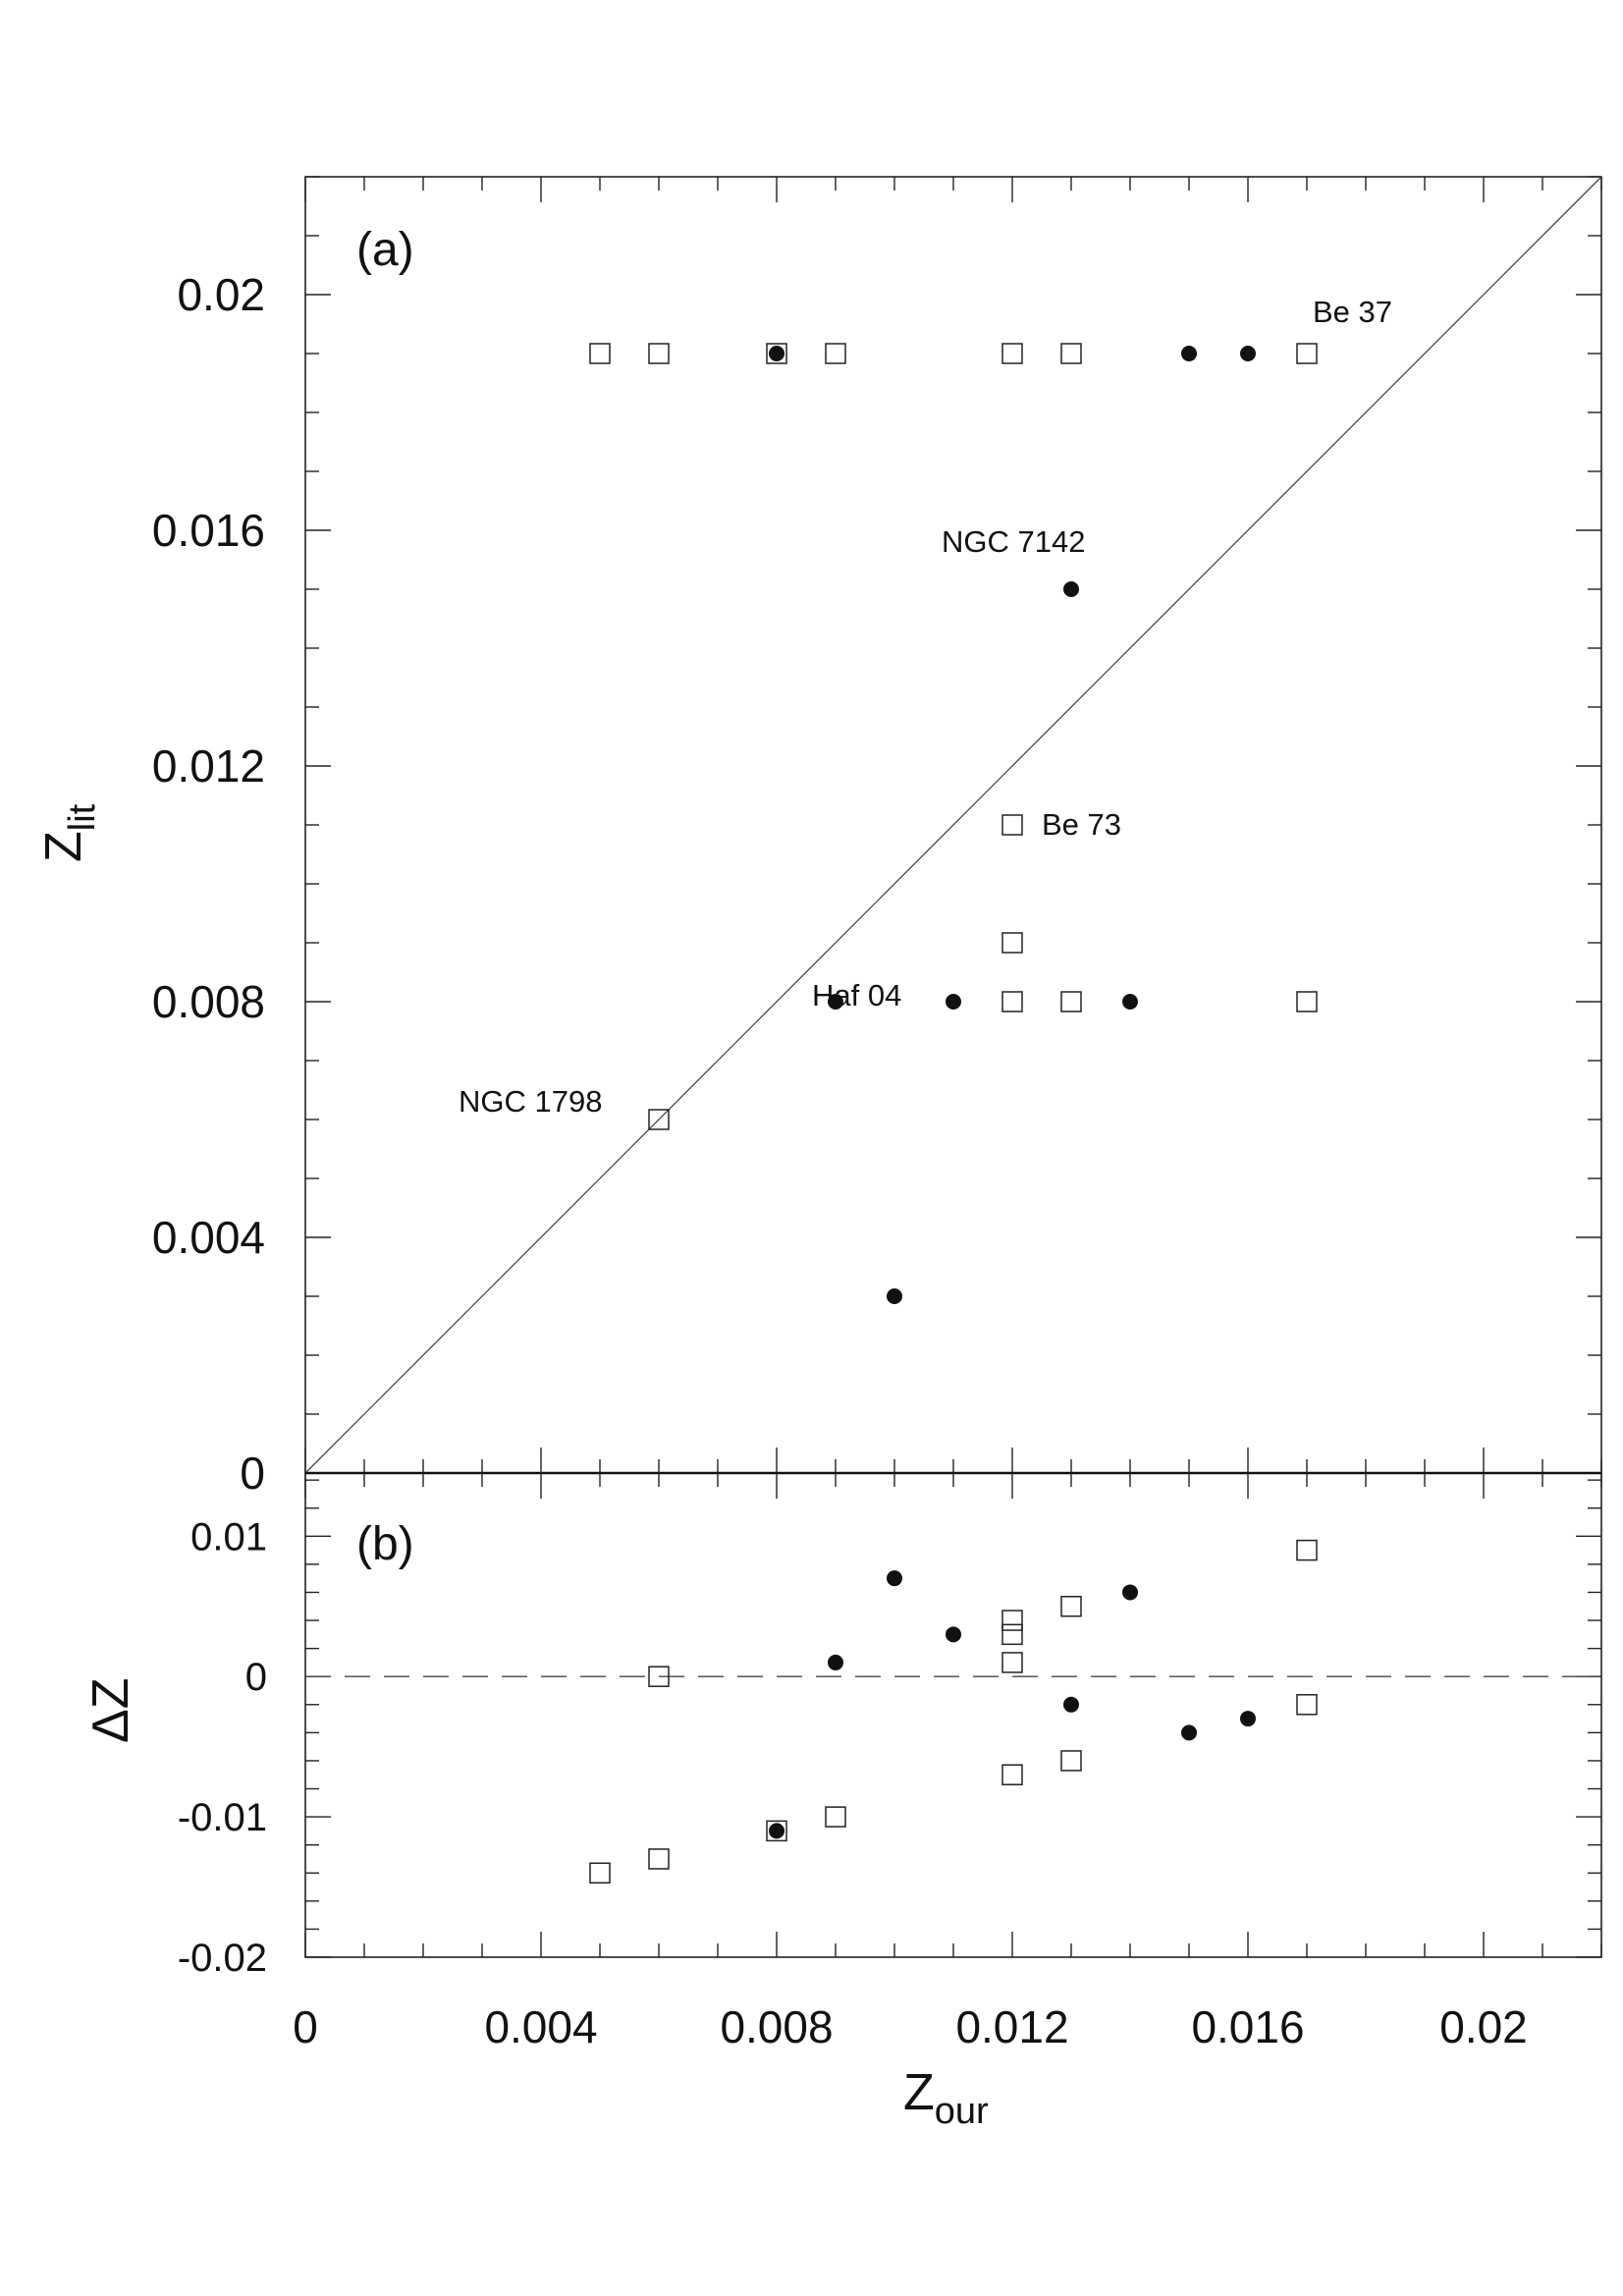 Image resolution: width=1623 pixels, height=2296 pixels. Describe the element at coordinates (776, 2026) in the screenshot. I see `x-tick-label: 0.008` at that location.